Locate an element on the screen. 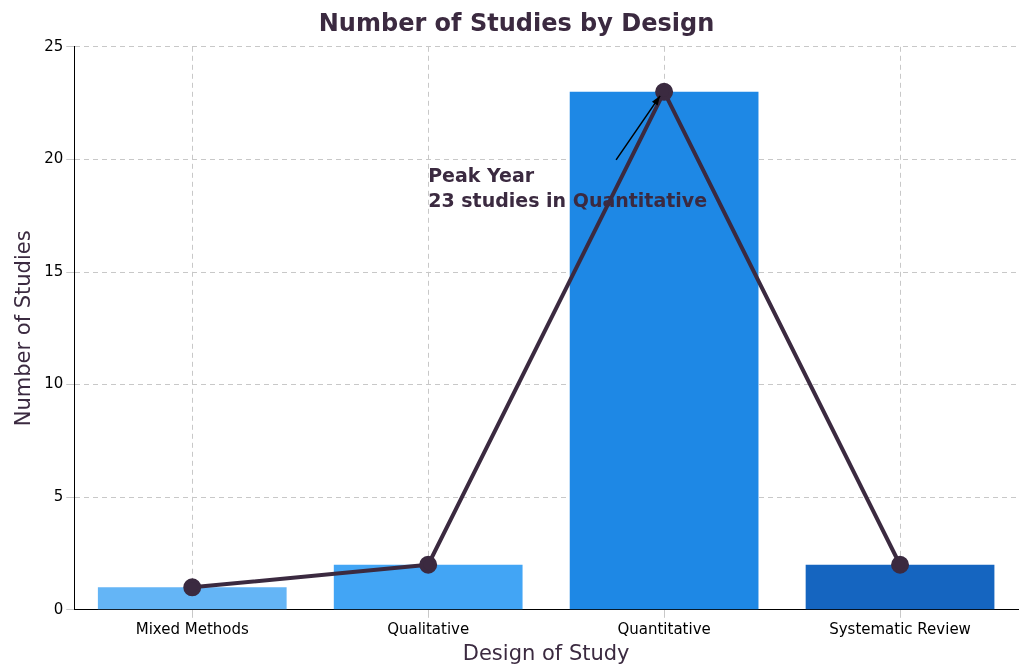  y-tick-label: 5 is located at coordinates (58, 496).